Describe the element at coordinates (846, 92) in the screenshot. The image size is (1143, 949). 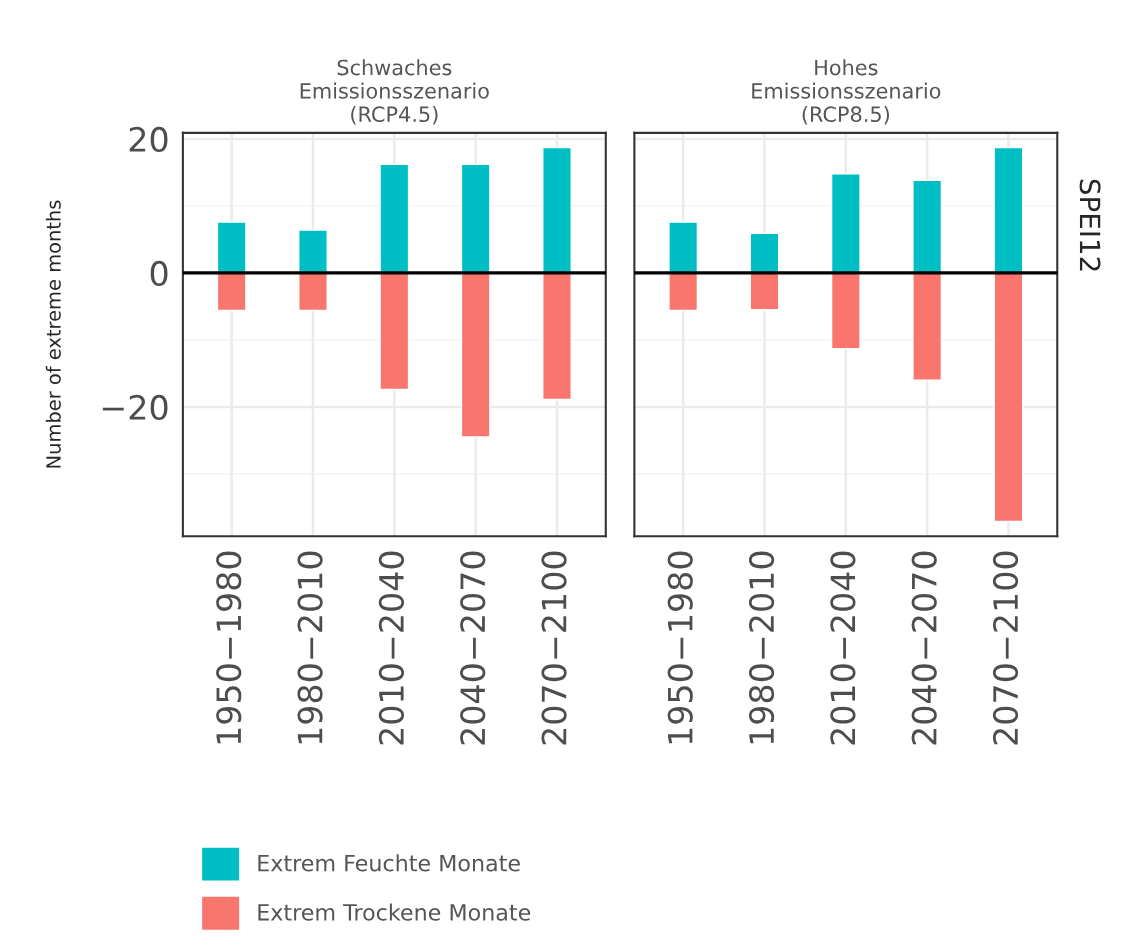
I see `chart-title: Hohes Emissionsszenario (RCP8.5)` at that location.